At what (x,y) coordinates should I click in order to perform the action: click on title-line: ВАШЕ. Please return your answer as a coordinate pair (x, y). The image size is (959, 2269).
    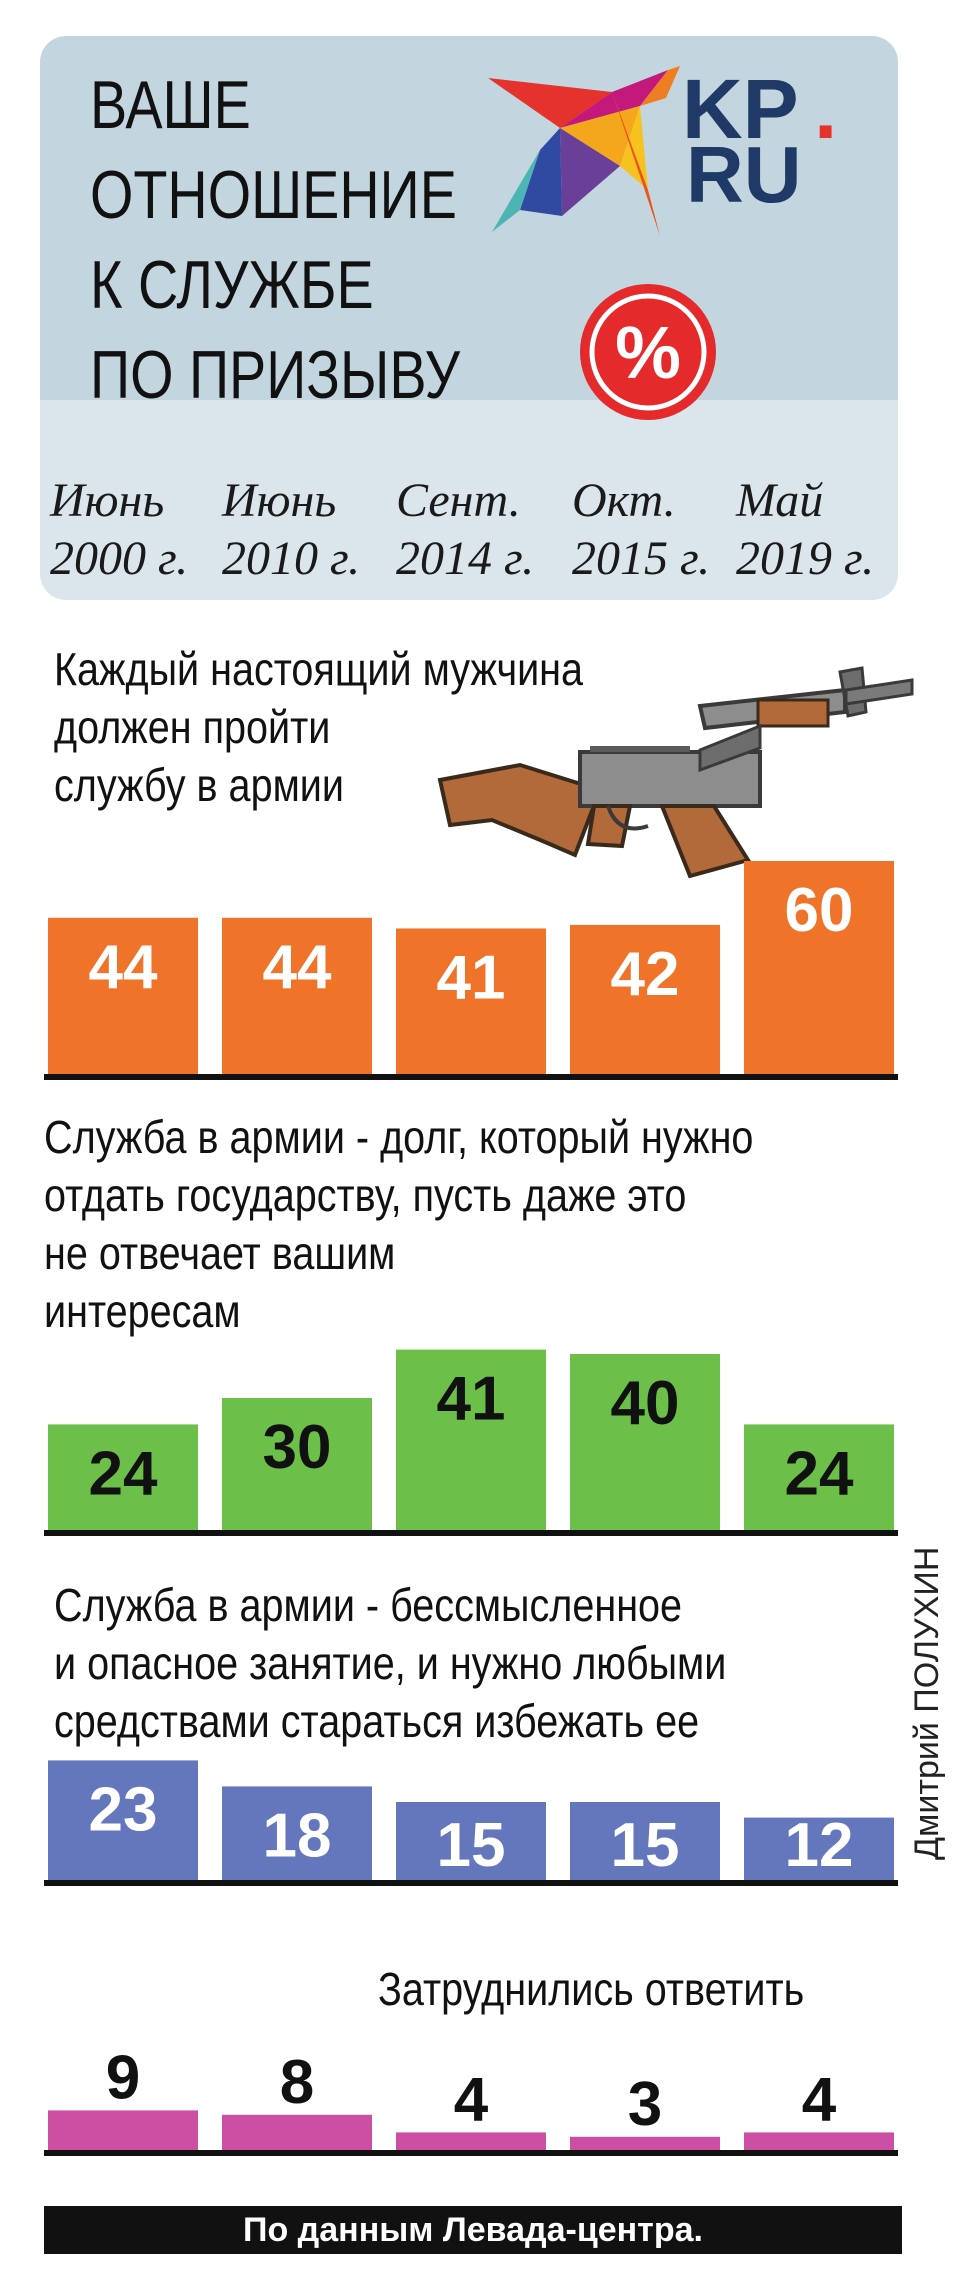
    Looking at the image, I should click on (170, 105).